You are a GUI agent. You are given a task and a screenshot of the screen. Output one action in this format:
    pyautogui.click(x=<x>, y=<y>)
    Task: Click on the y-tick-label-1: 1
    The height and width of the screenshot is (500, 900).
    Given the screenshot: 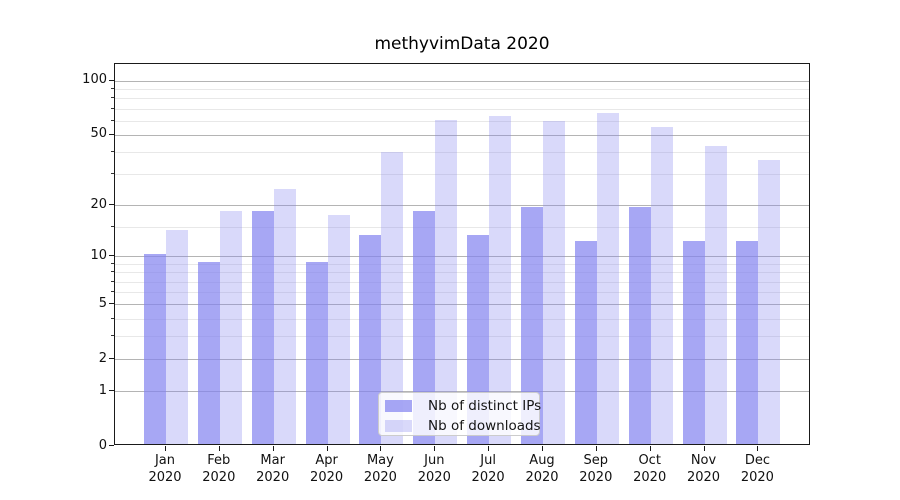 What is the action you would take?
    pyautogui.click(x=102, y=390)
    